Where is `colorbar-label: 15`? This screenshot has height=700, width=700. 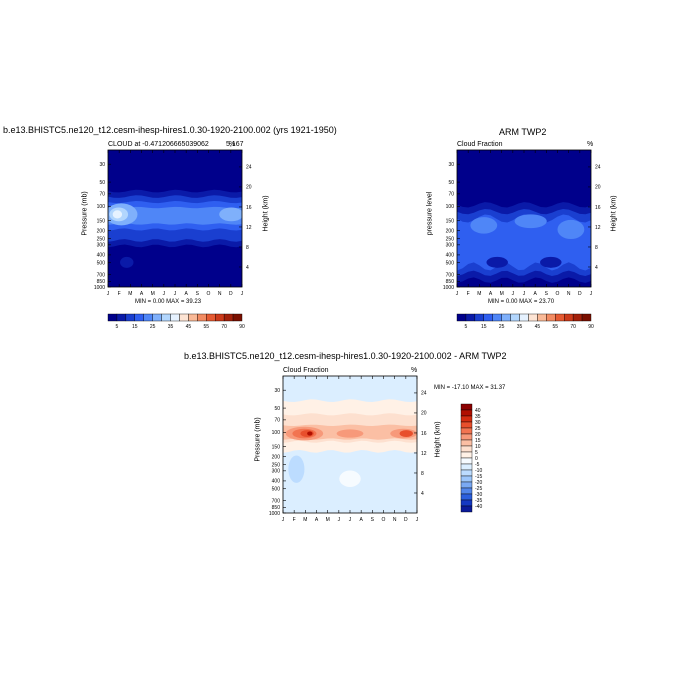 colorbar-label: 15 is located at coordinates (478, 441).